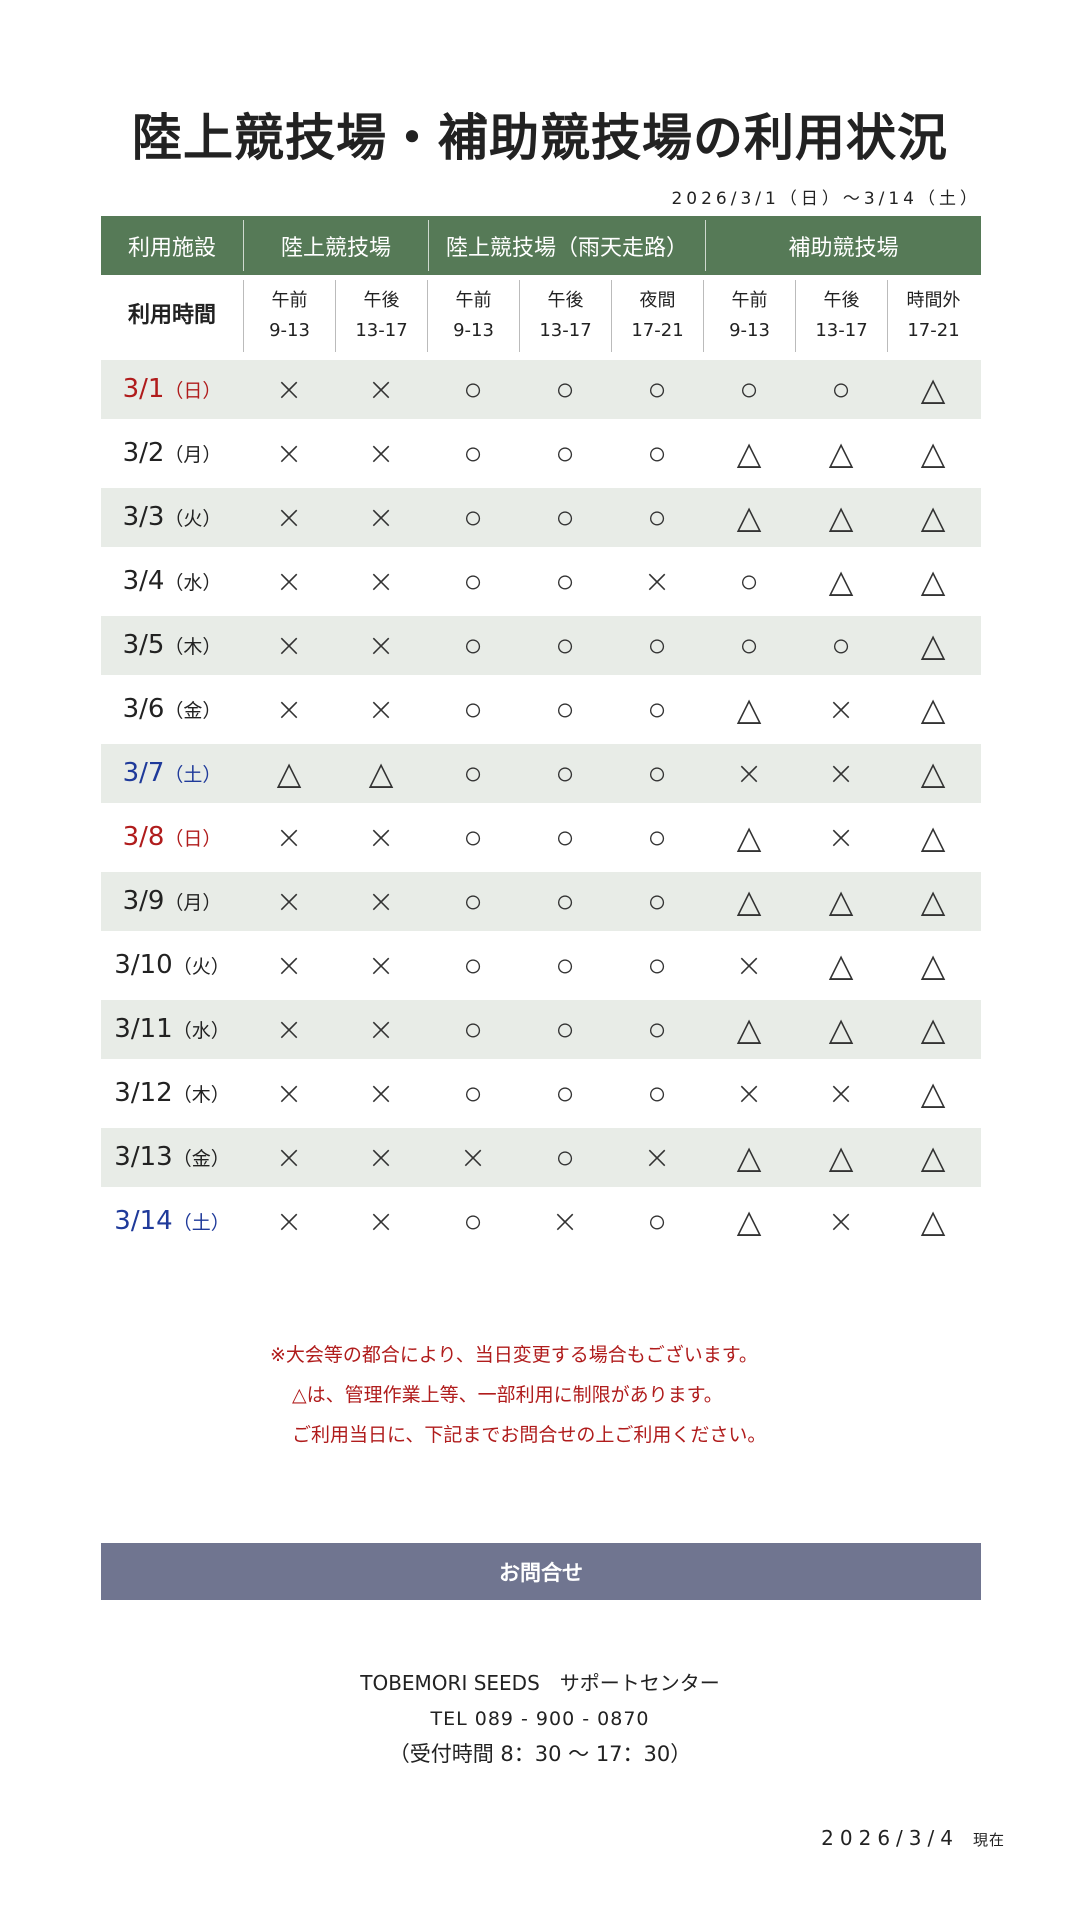 The height and width of the screenshot is (1920, 1080). Describe the element at coordinates (540, 138) in the screenshot. I see `page-title: 陸上競技場・補助競技場の利用状況` at that location.